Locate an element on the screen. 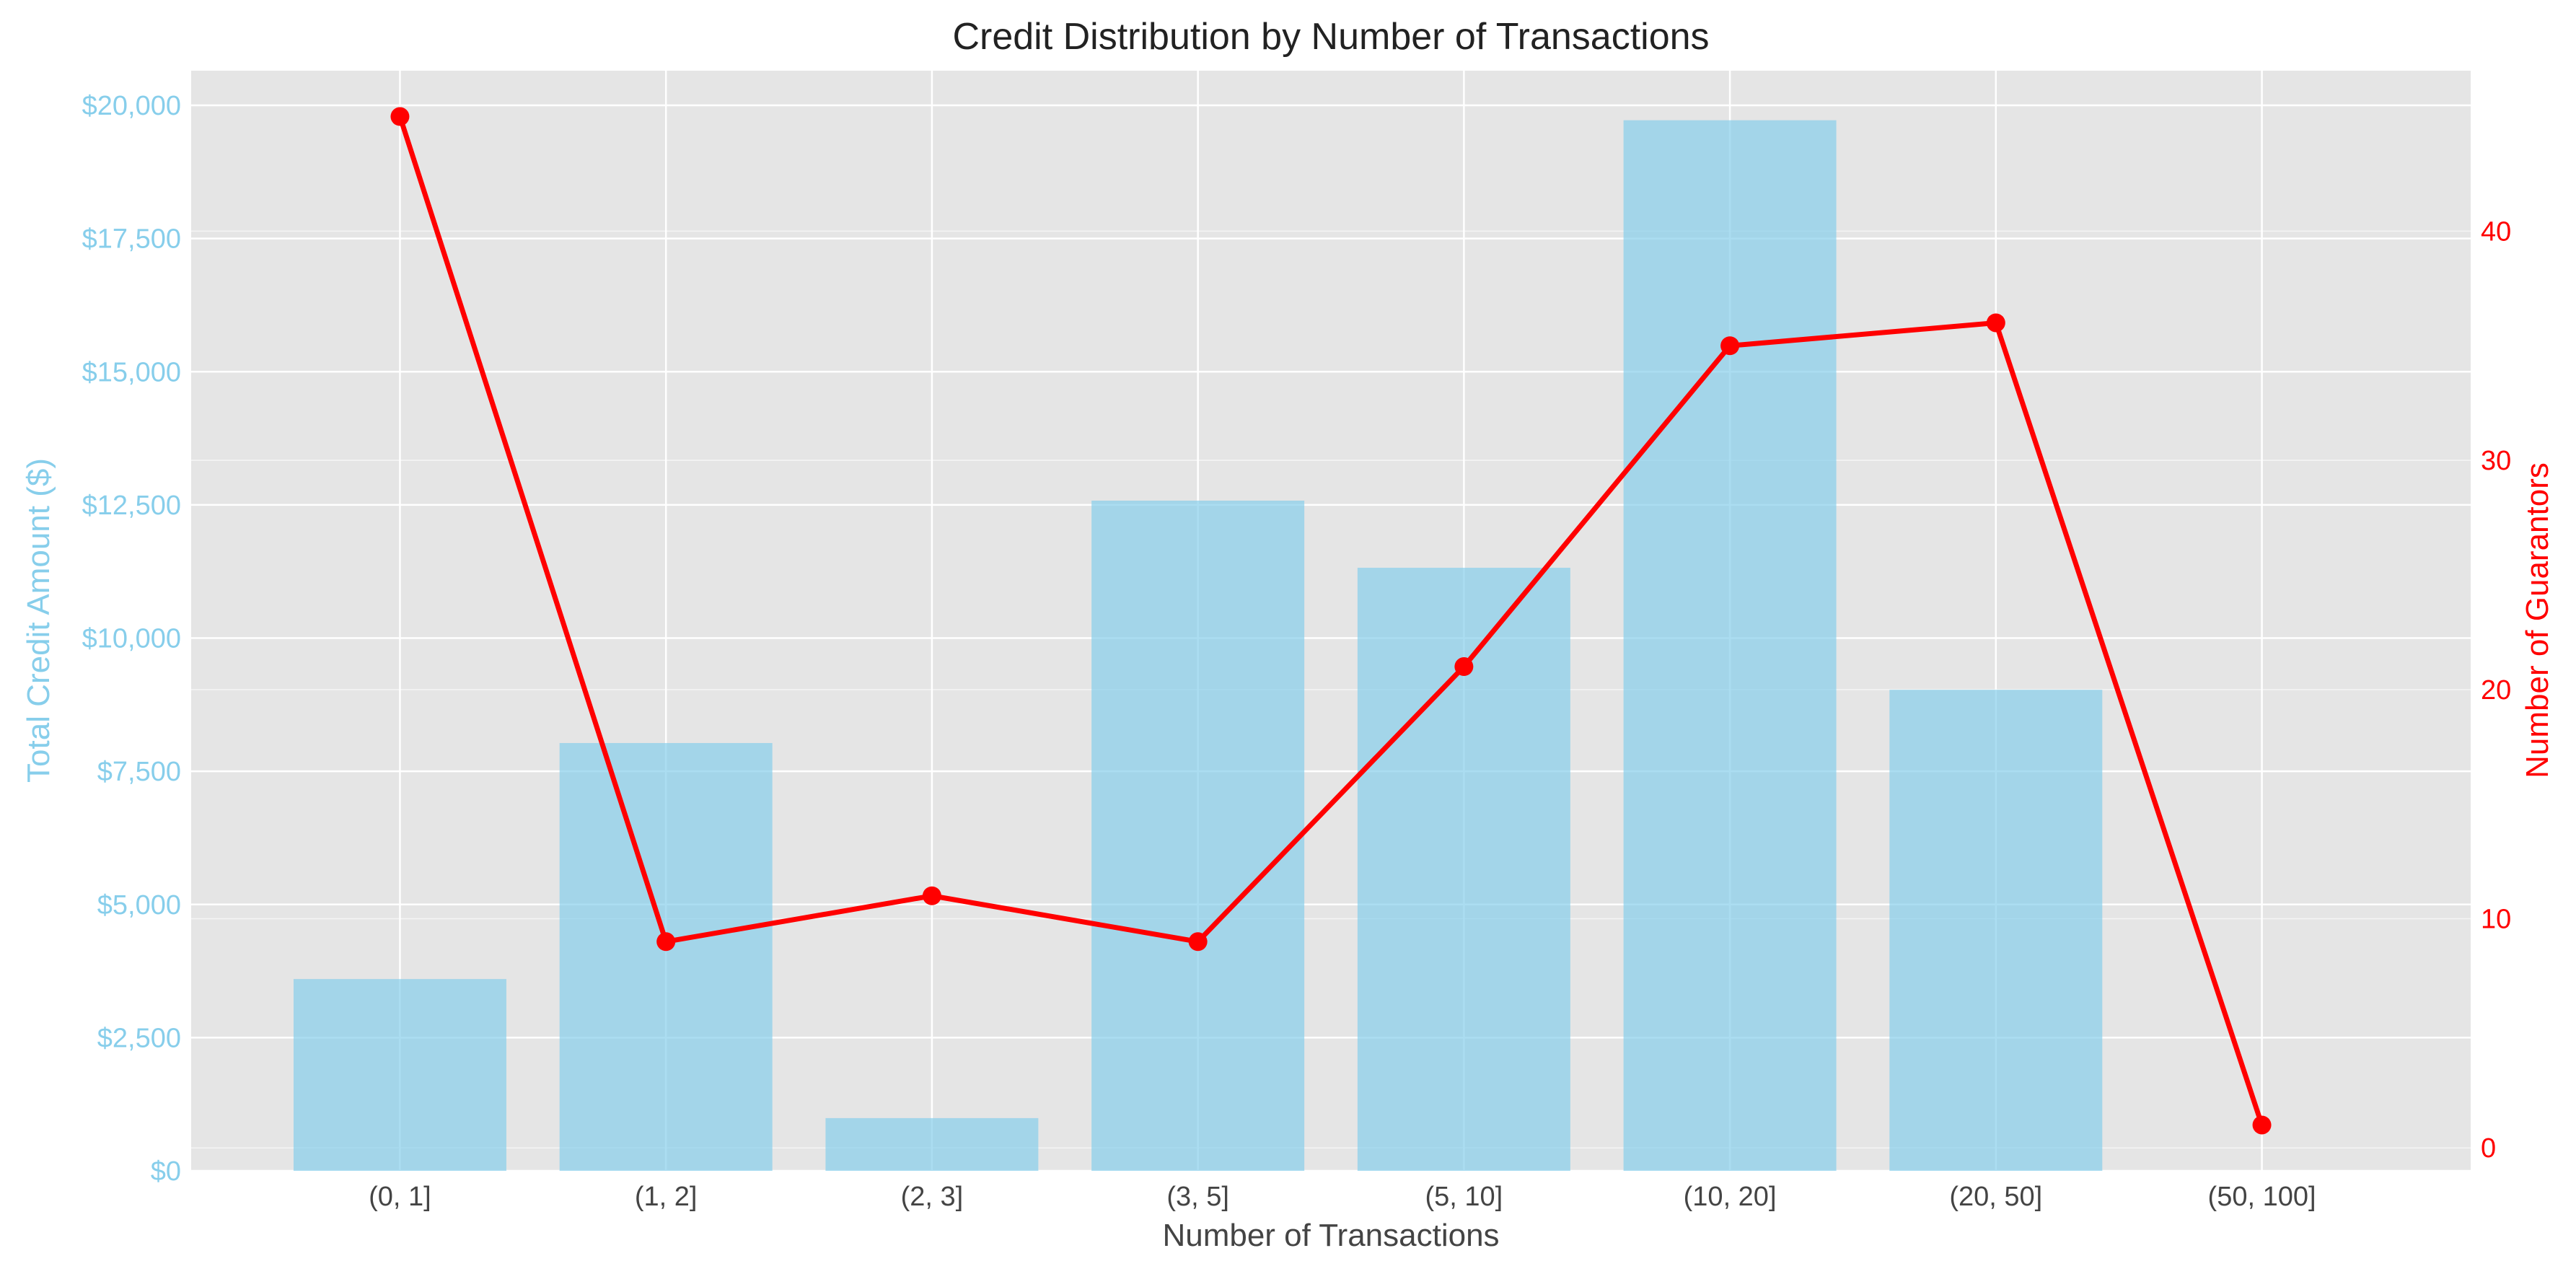  right-tick-label: 40 is located at coordinates (2496, 232).